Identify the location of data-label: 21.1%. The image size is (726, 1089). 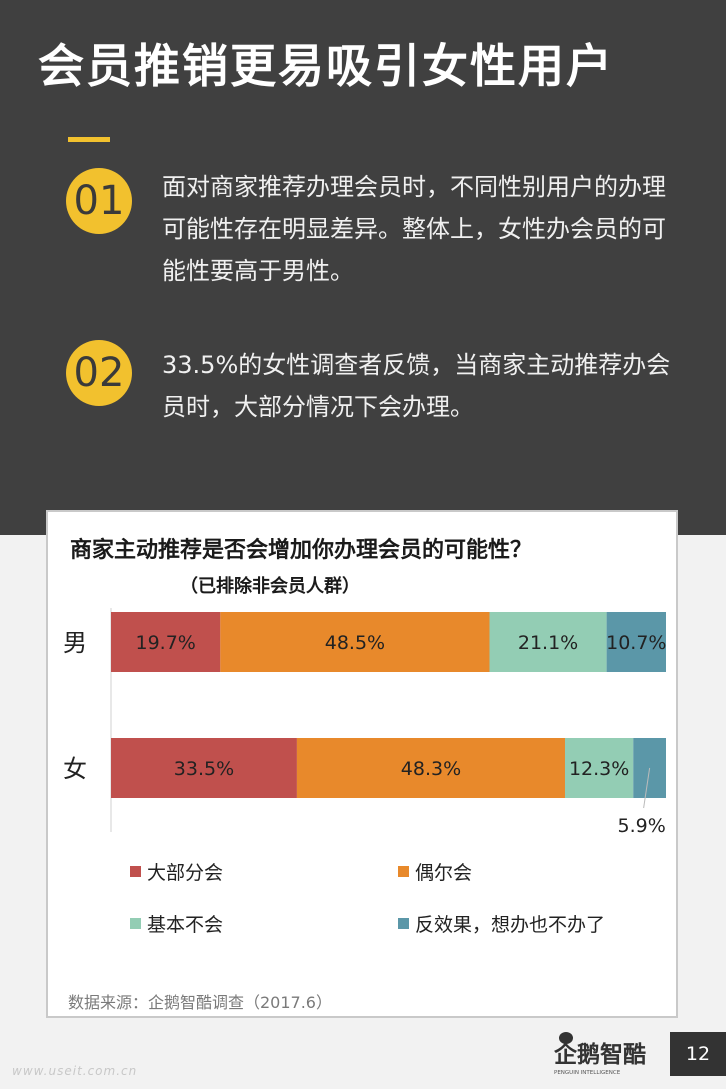
(548, 643).